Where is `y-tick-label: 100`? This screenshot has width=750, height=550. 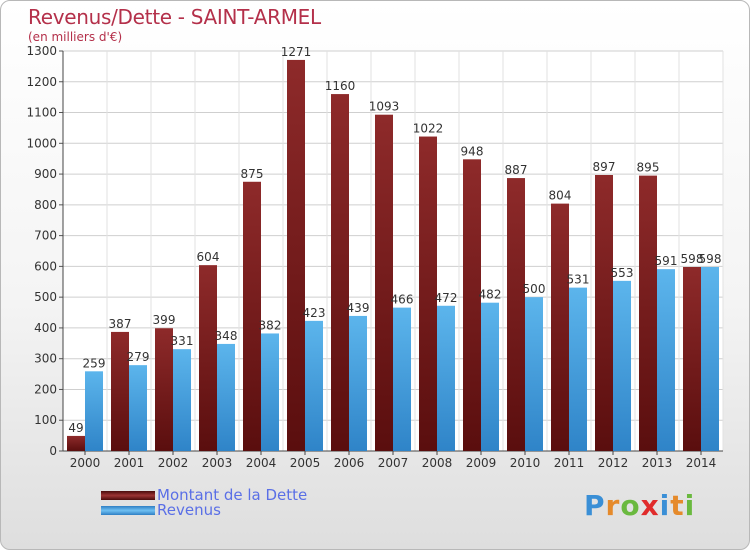
y-tick-label: 100 is located at coordinates (45, 420).